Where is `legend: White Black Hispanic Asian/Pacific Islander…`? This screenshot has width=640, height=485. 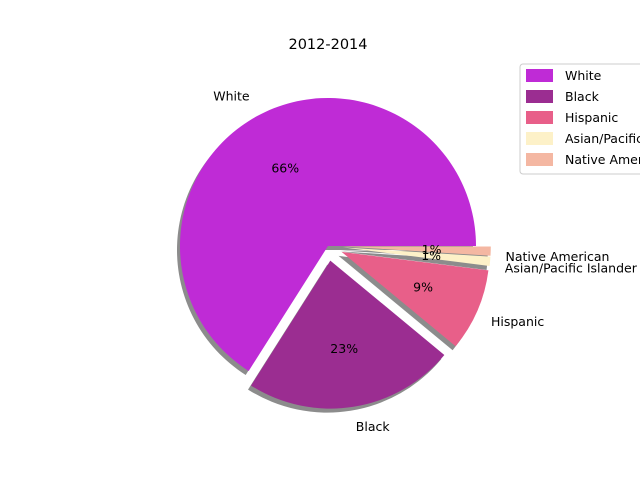
legend: White Black Hispanic Asian/Pacific Islander… is located at coordinates (579, 119).